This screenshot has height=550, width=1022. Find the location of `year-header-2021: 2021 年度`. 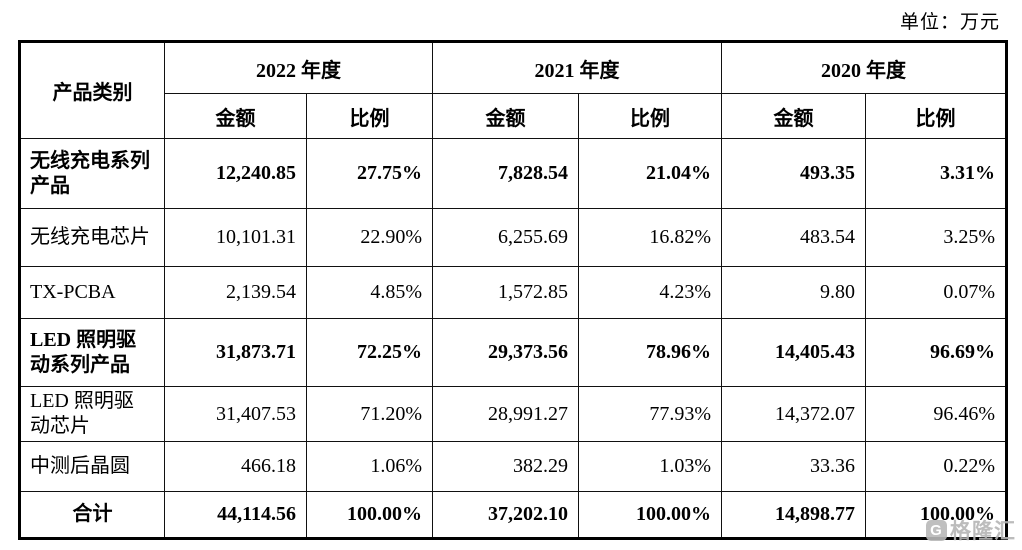

year-header-2021: 2021 年度 is located at coordinates (577, 67).